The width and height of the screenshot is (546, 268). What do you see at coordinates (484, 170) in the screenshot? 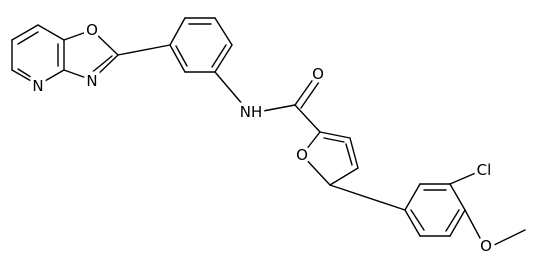
I see `atom-label: Cl` at bounding box center [484, 170].